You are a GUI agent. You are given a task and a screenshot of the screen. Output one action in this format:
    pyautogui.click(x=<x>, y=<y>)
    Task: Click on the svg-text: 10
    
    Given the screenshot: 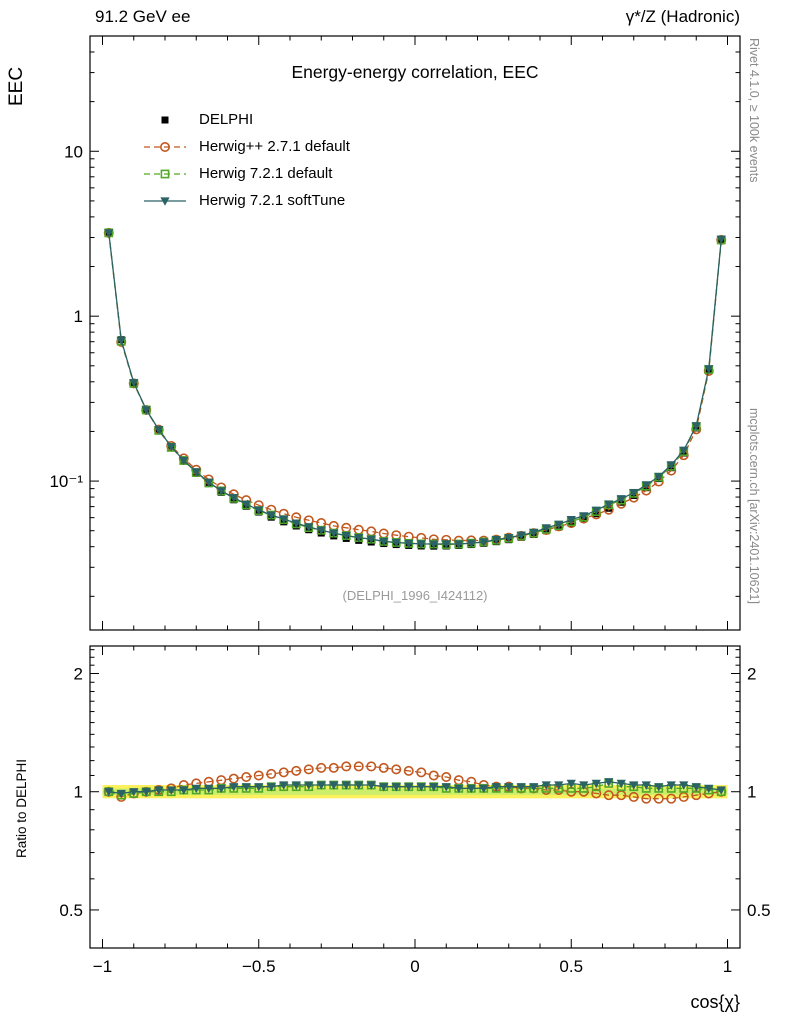 What is the action you would take?
    pyautogui.click(x=73, y=151)
    